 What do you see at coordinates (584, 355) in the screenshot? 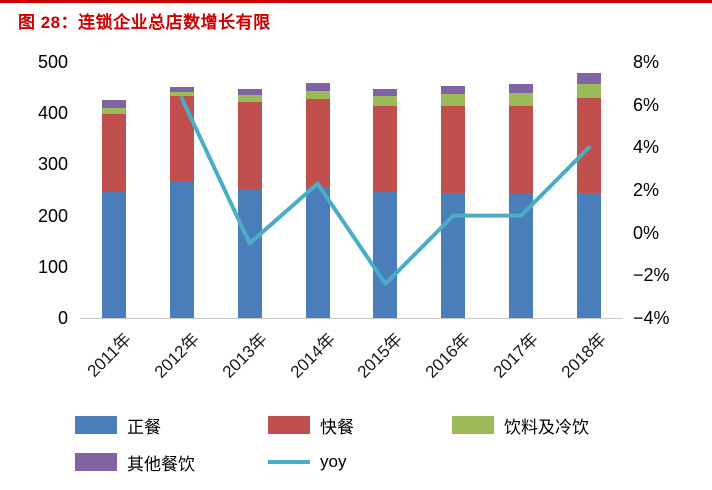
I see `x-axis-label: 2018年` at bounding box center [584, 355].